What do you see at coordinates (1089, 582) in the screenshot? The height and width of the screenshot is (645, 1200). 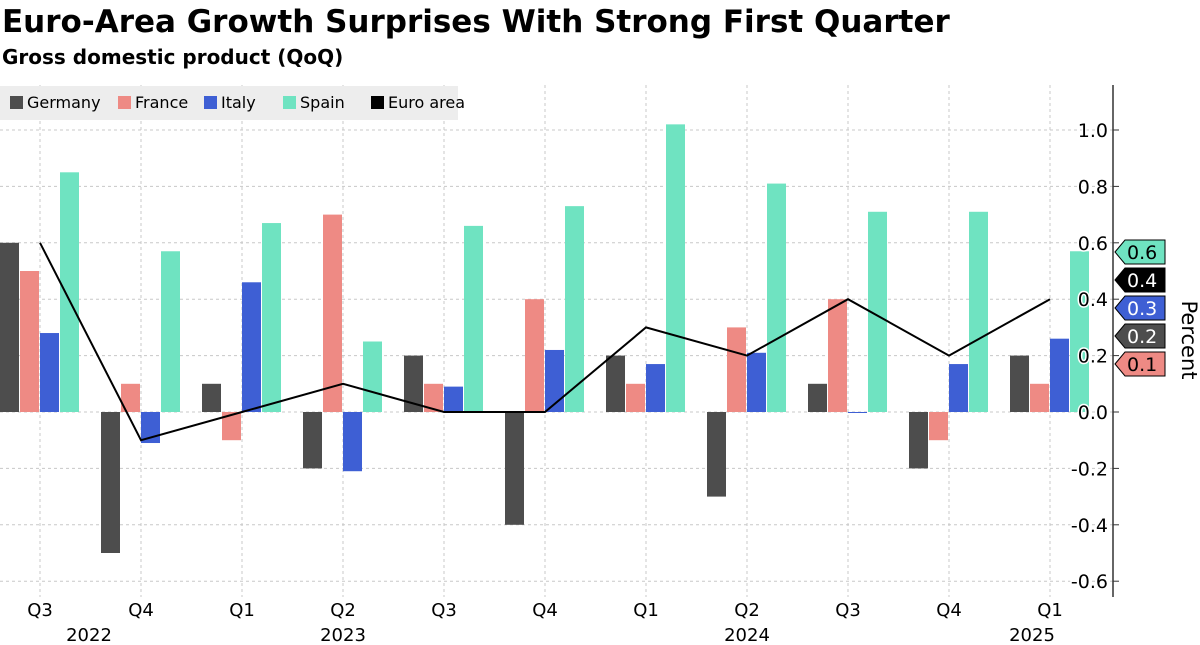 I see `y-tick-label: -0.6` at bounding box center [1089, 582].